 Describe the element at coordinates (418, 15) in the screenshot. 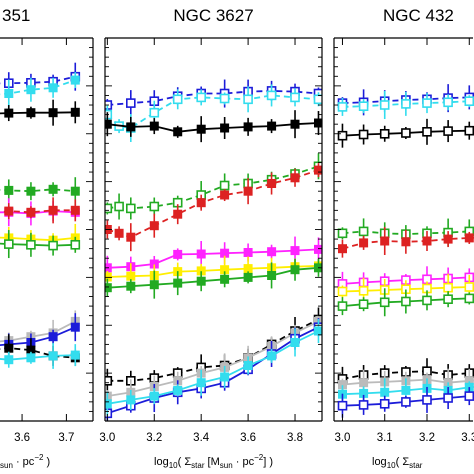

I see `panel-title: NGC 432` at that location.